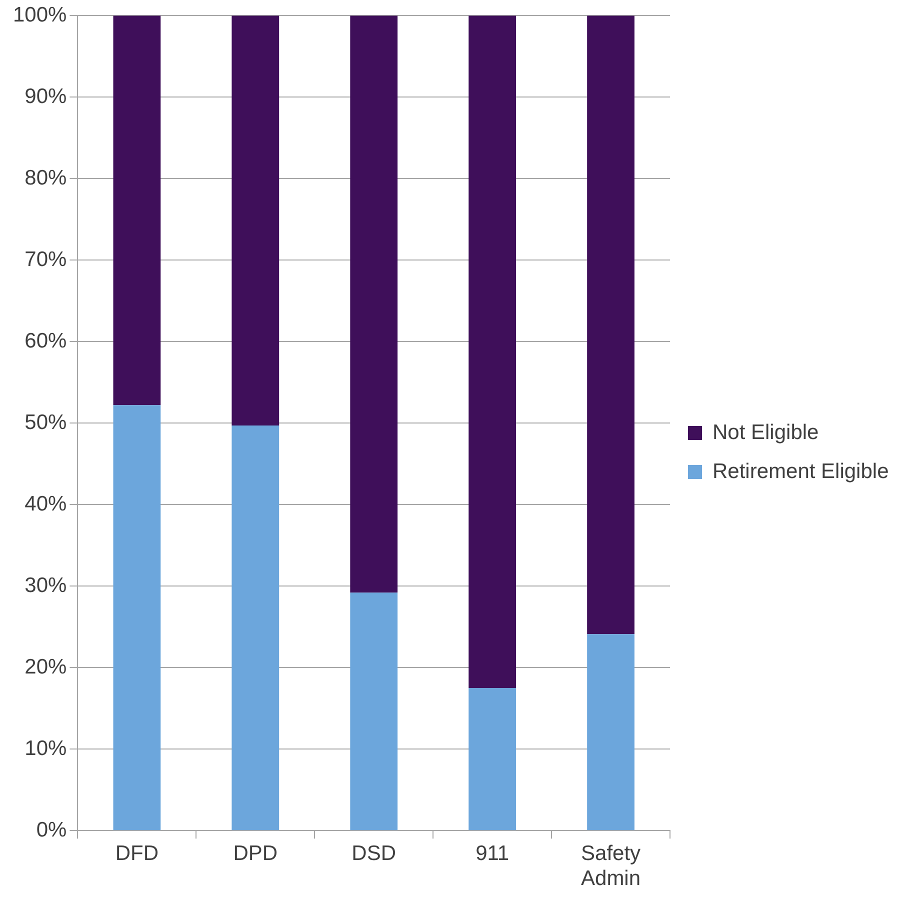 The width and height of the screenshot is (900, 903). What do you see at coordinates (45, 96) in the screenshot?
I see `y-tick-label: 90%` at bounding box center [45, 96].